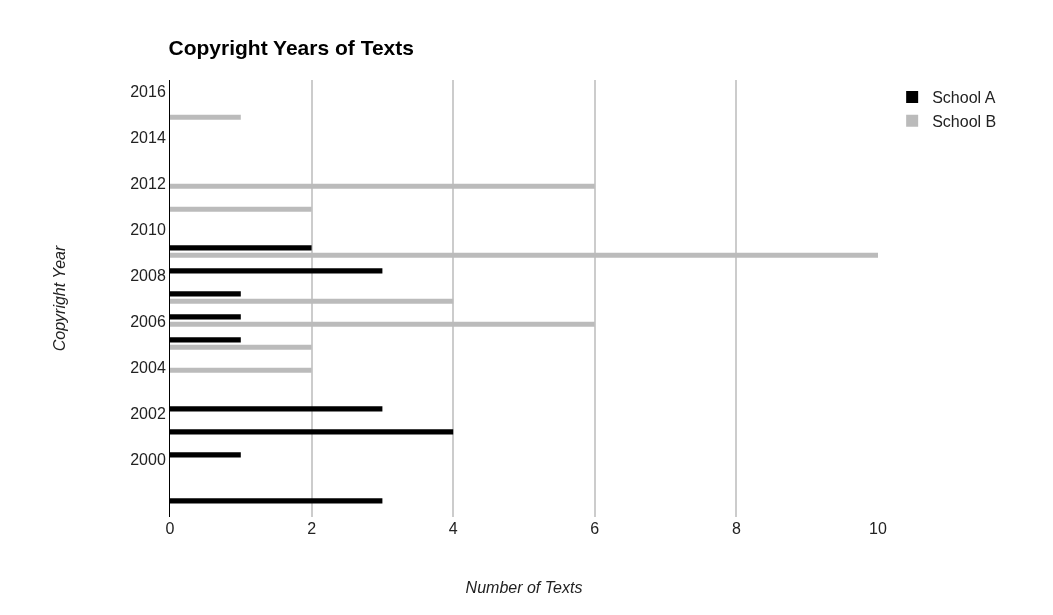  I want to click on y-tick-label: 2014, so click(148, 138).